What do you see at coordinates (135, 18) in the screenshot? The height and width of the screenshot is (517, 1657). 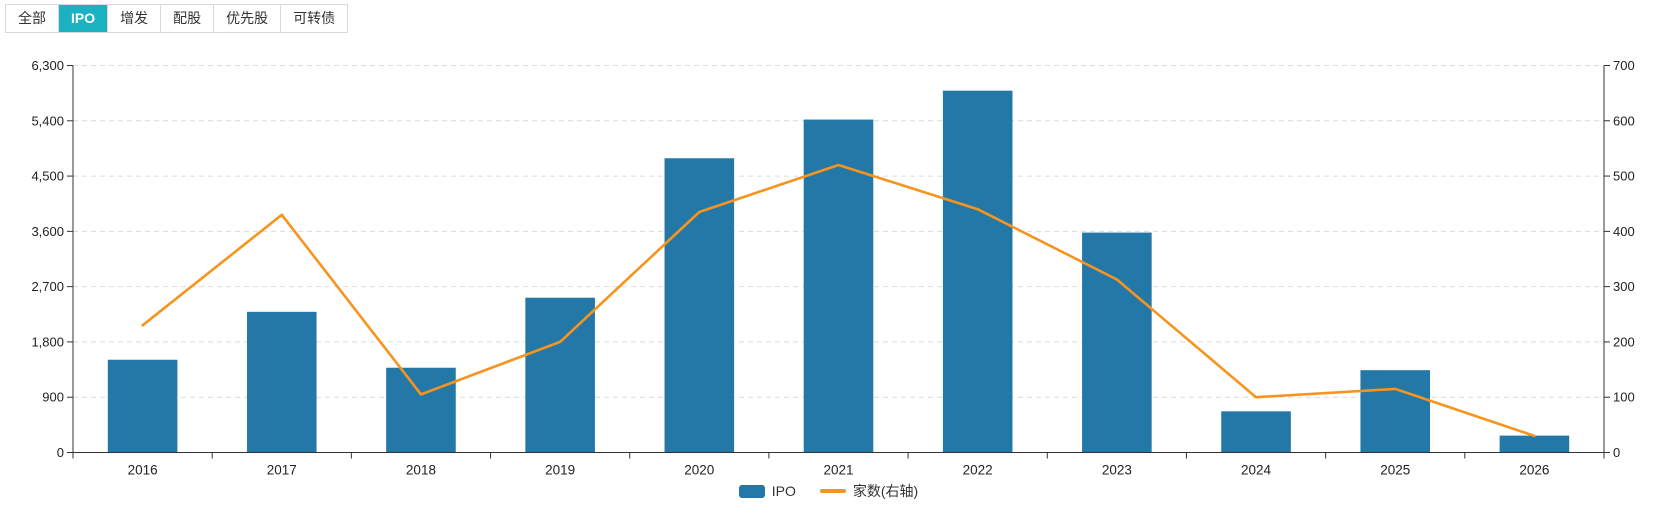 I see `tab-additional-issue: 增发` at bounding box center [135, 18].